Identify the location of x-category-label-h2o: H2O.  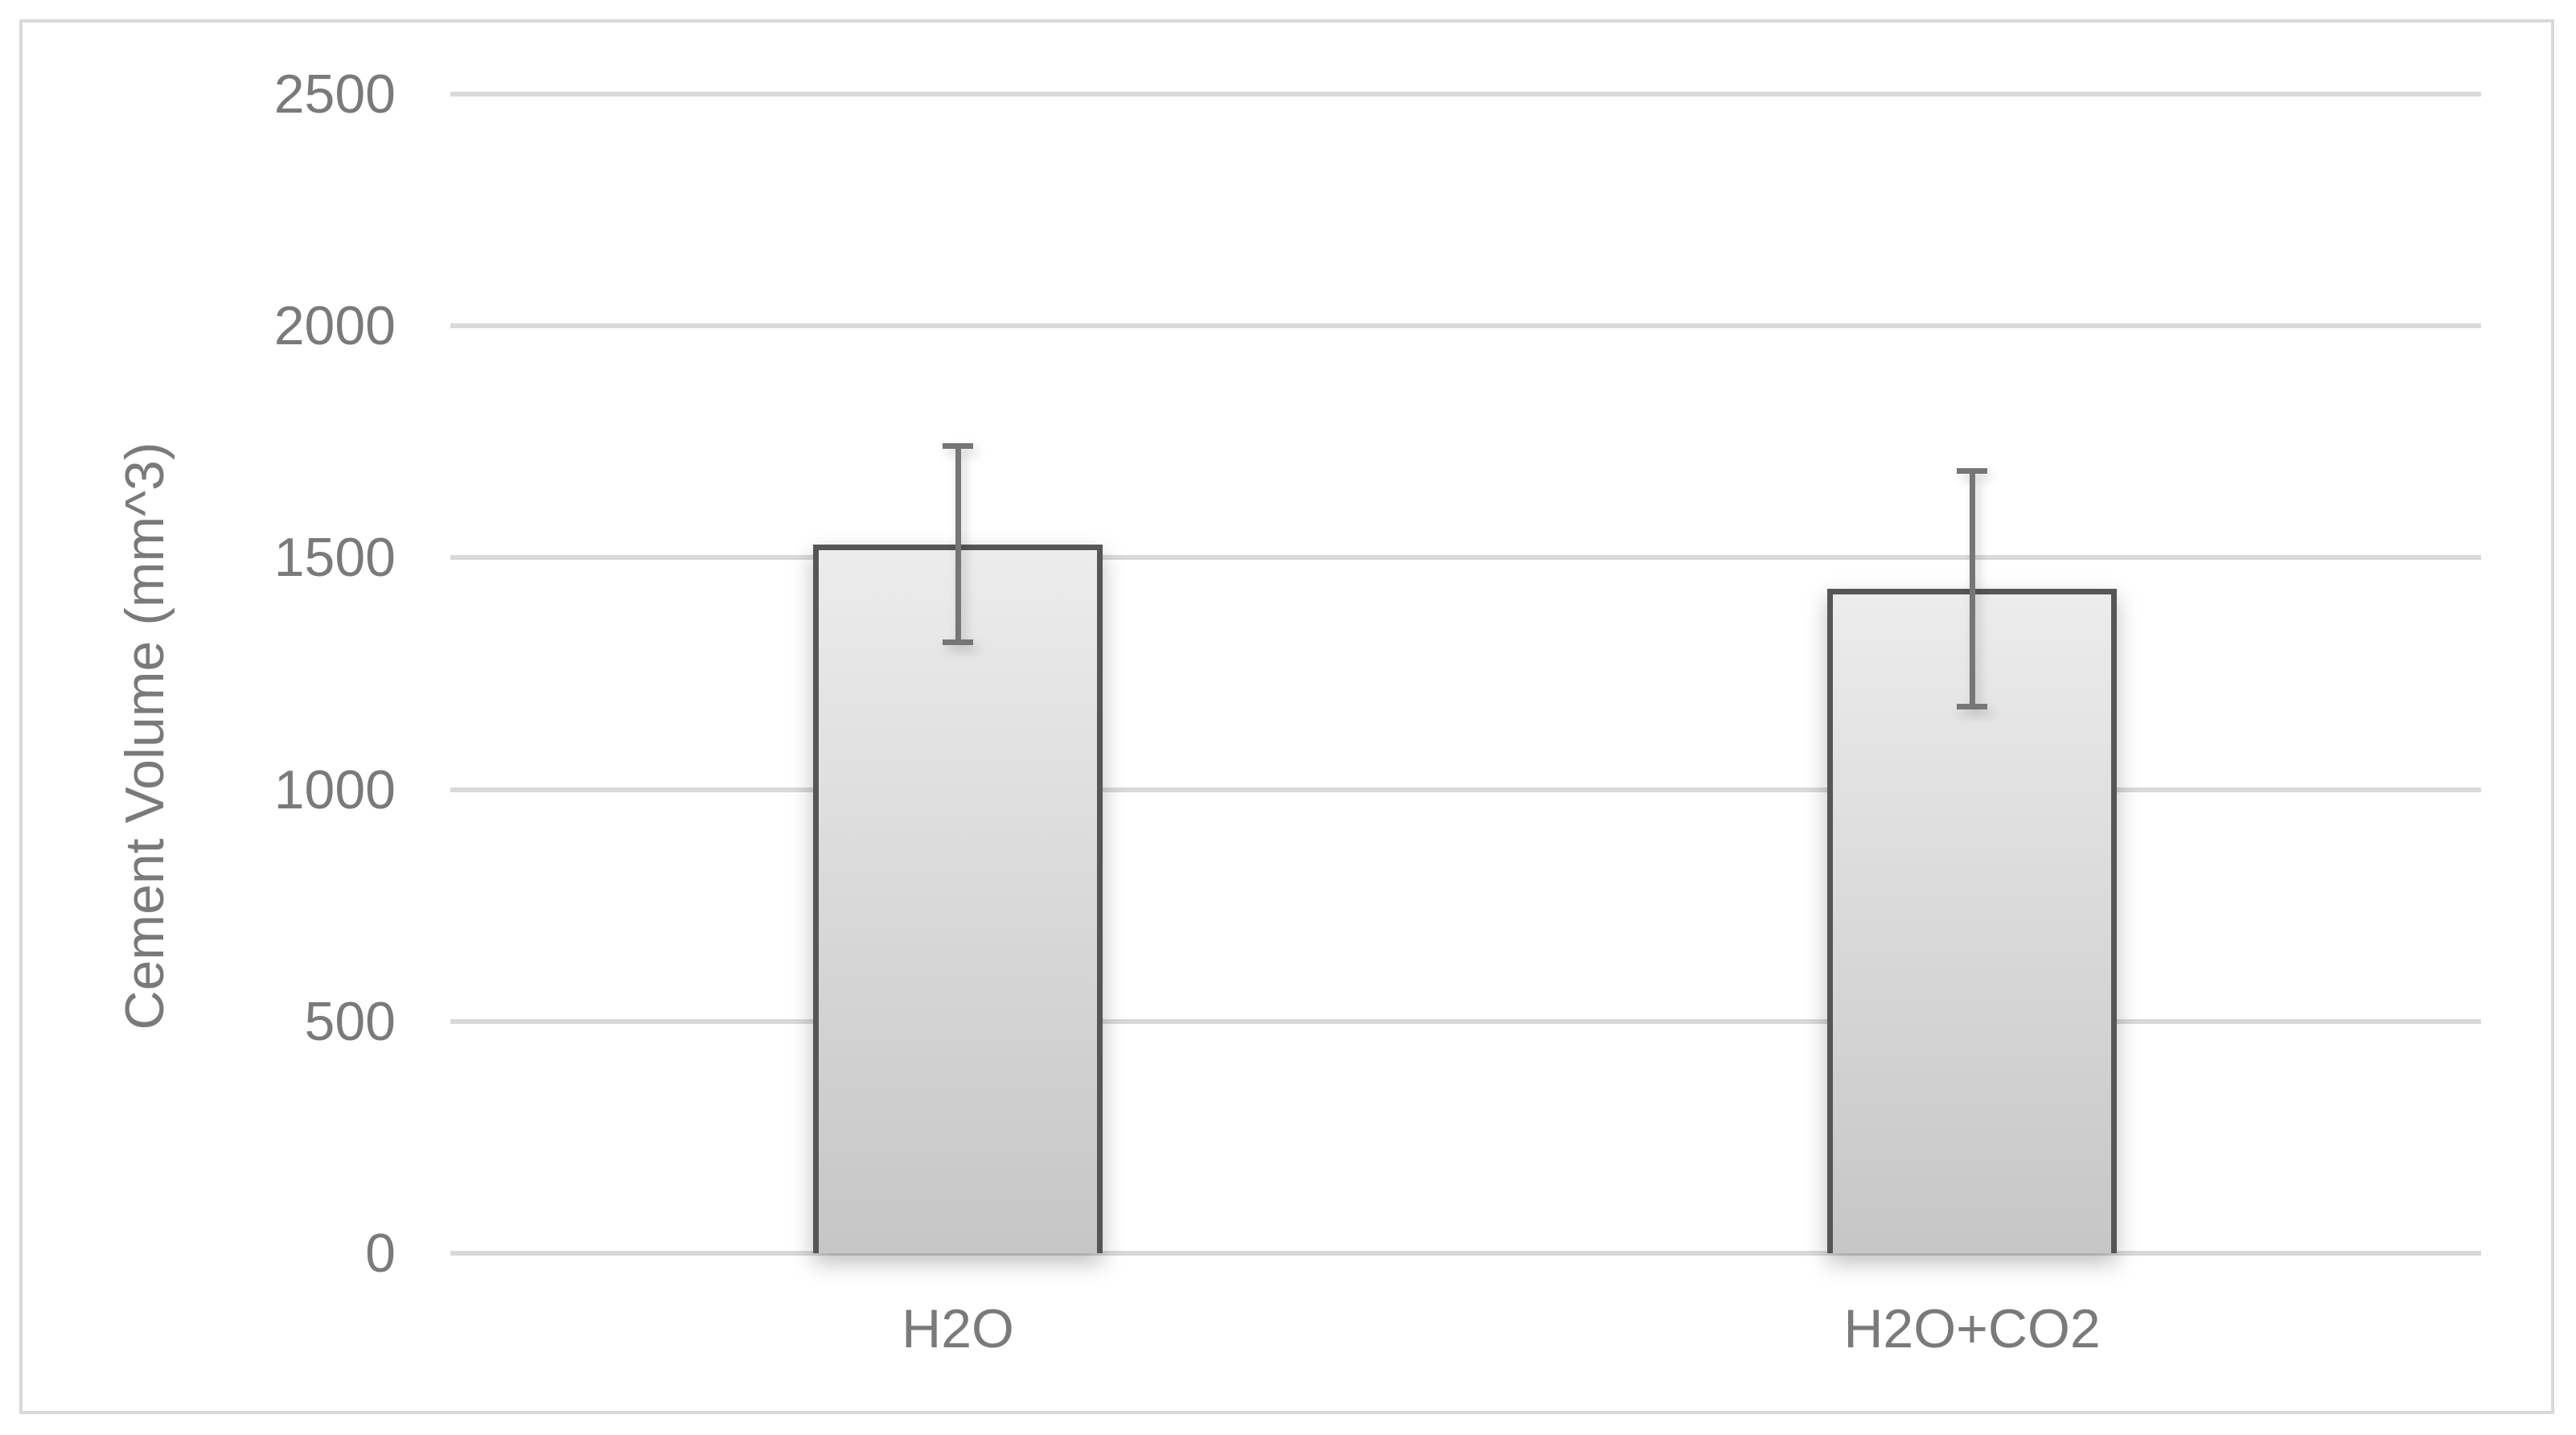
(958, 1328).